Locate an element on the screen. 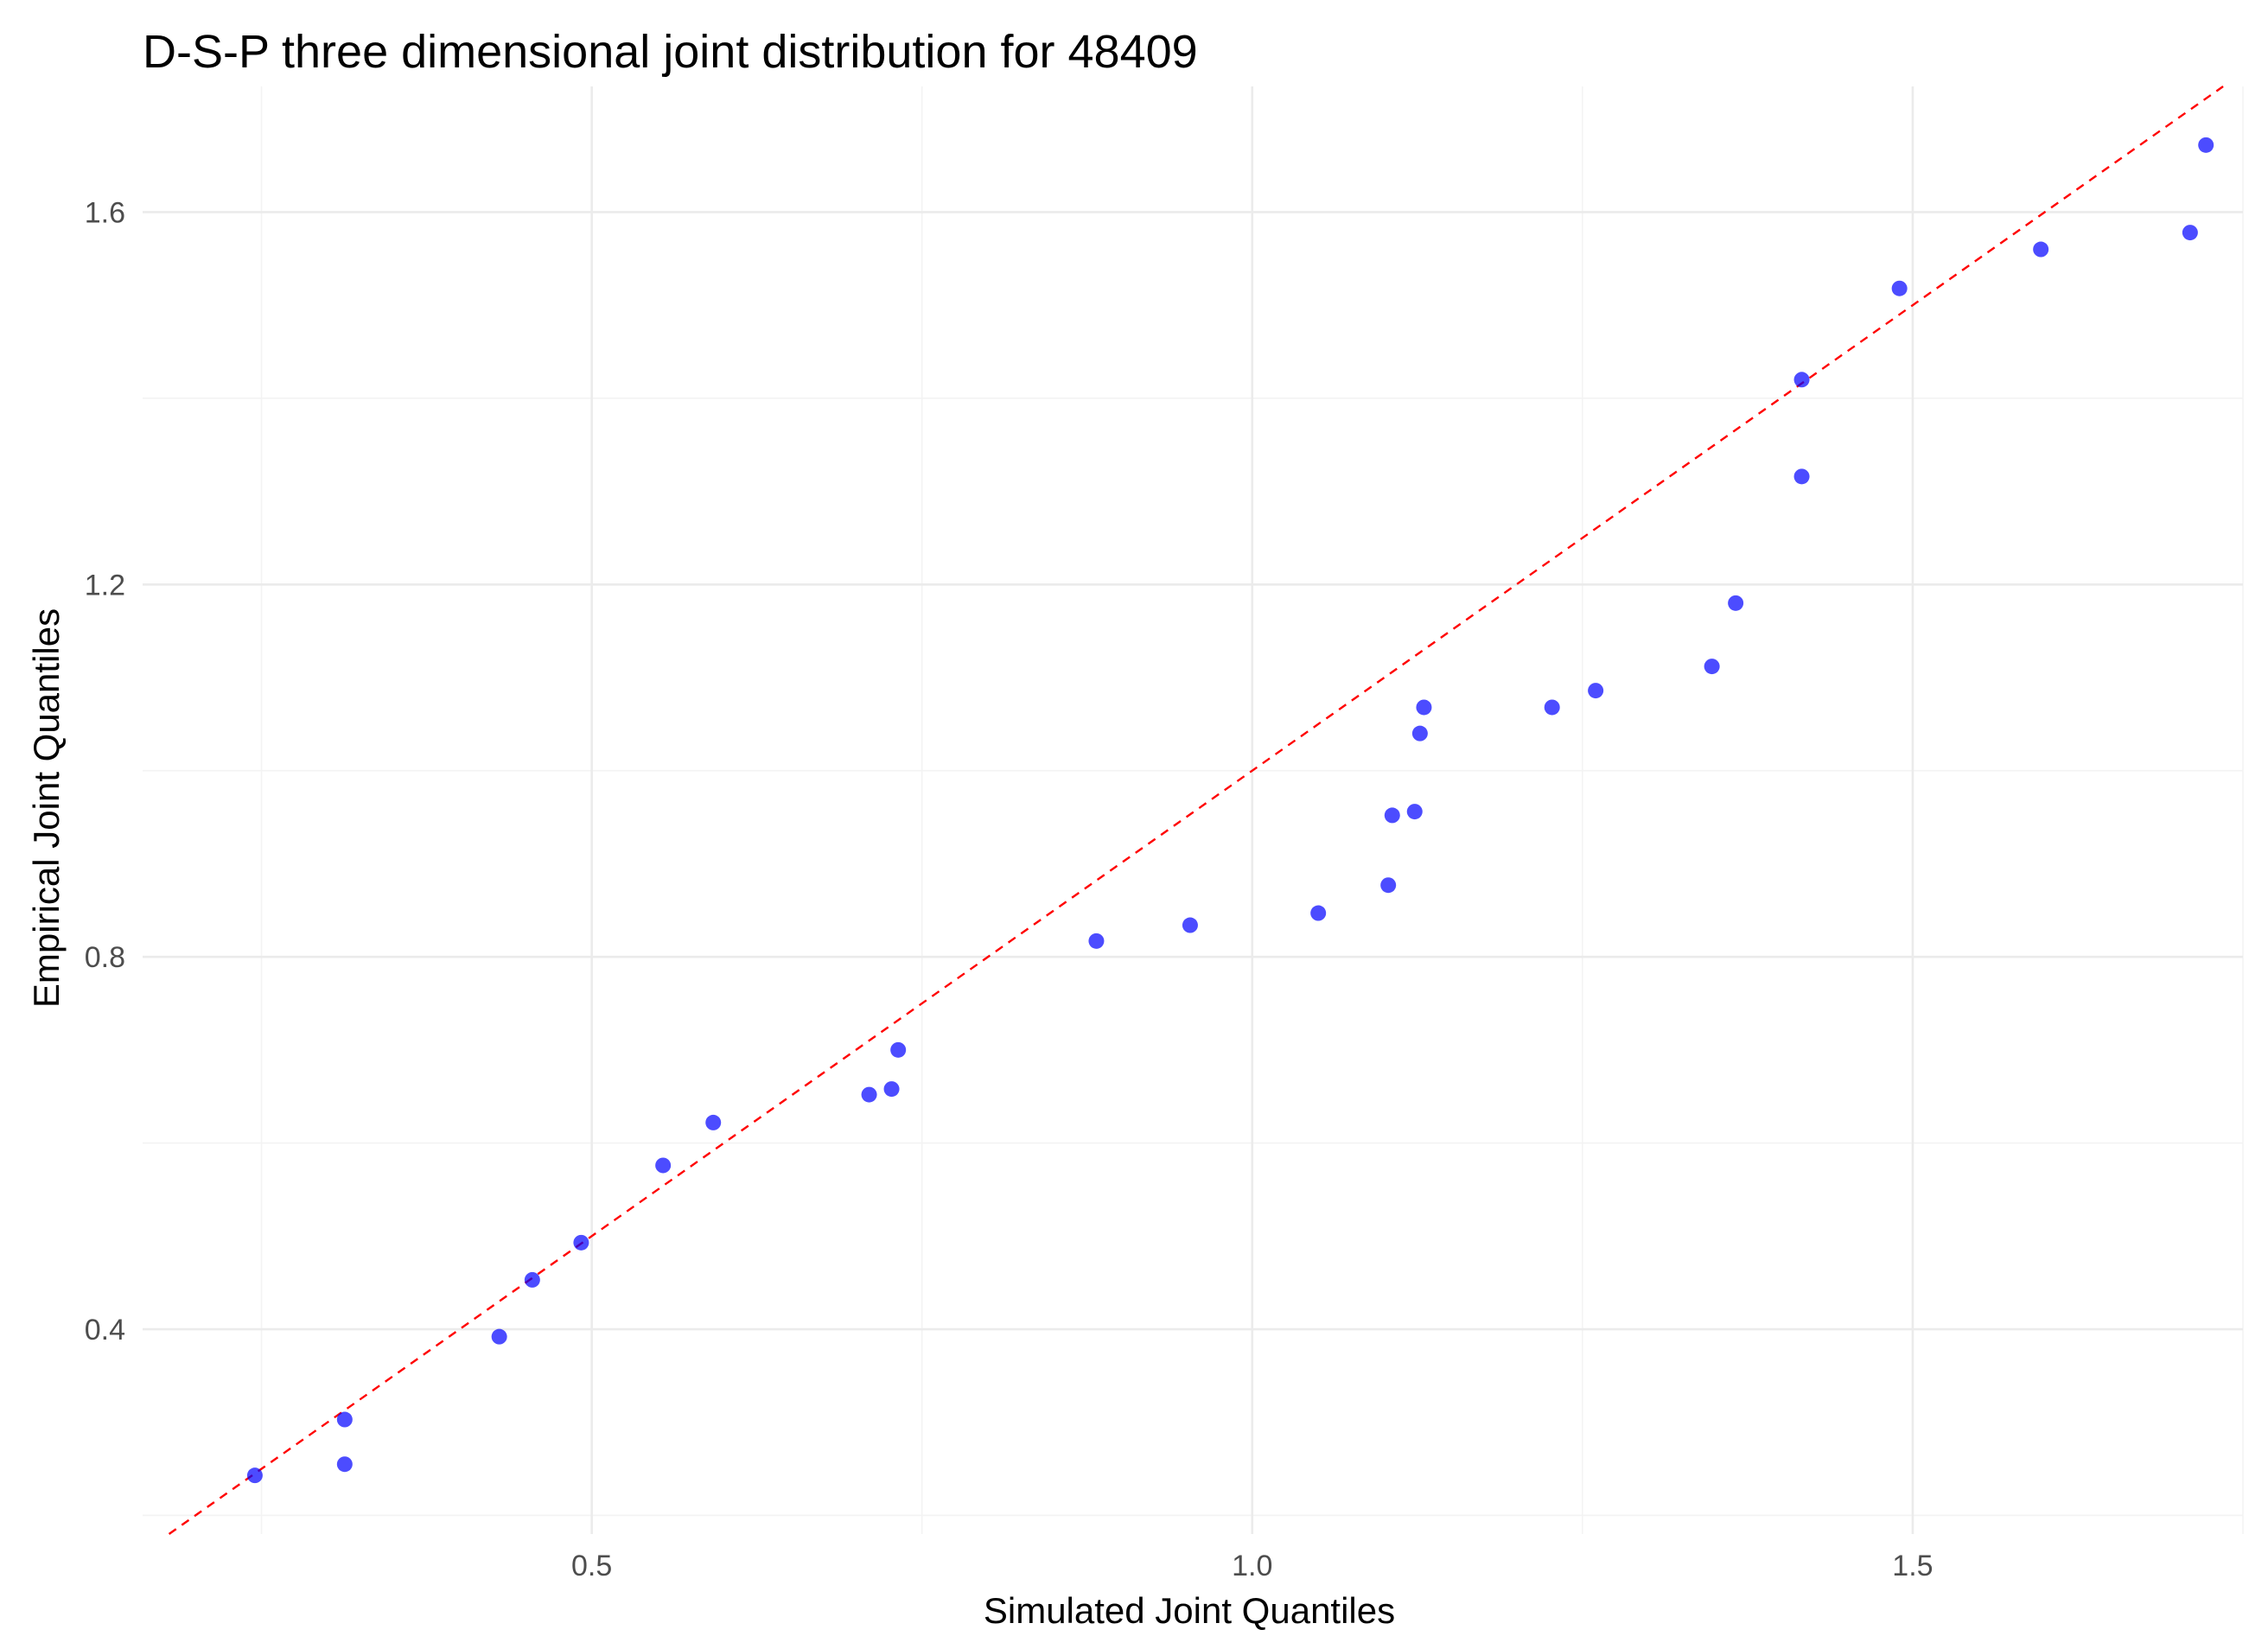  y-tick-label: 0.8 is located at coordinates (105, 957).